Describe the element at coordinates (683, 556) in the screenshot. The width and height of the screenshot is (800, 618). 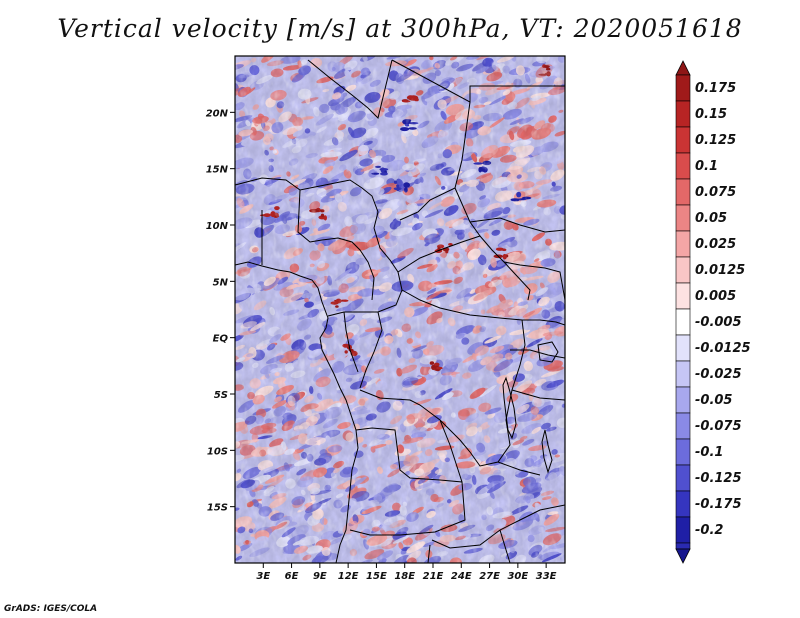
I see `colorbar-bottom-arrow` at that location.